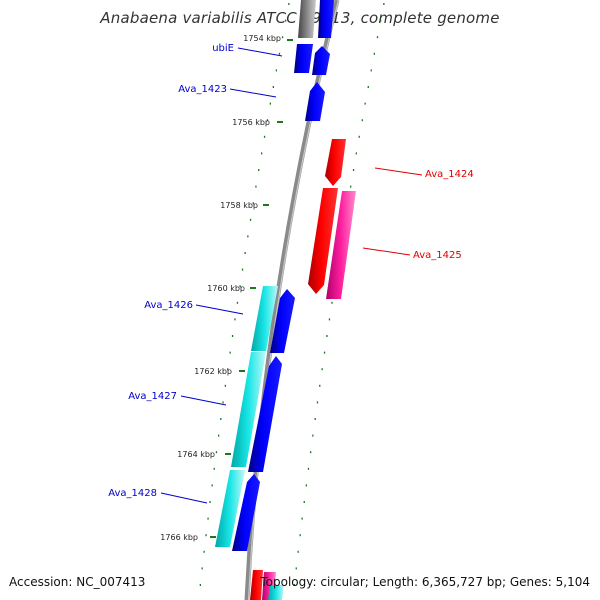 Image resolution: width=600 pixels, height=600 pixels. I want to click on gene-feature-ava1427-paired, so click(248, 409).